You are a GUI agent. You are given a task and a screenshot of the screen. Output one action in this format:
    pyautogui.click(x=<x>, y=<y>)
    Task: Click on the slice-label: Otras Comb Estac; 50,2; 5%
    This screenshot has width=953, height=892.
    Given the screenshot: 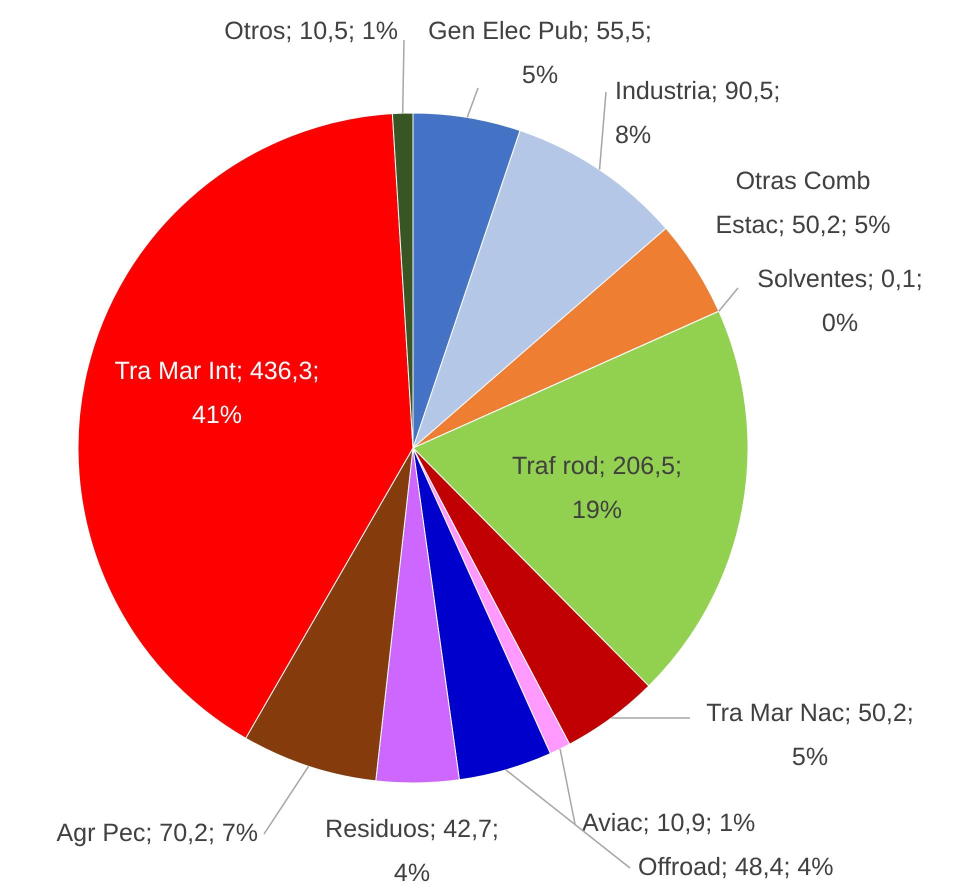 What is the action you would take?
    pyautogui.click(x=803, y=203)
    